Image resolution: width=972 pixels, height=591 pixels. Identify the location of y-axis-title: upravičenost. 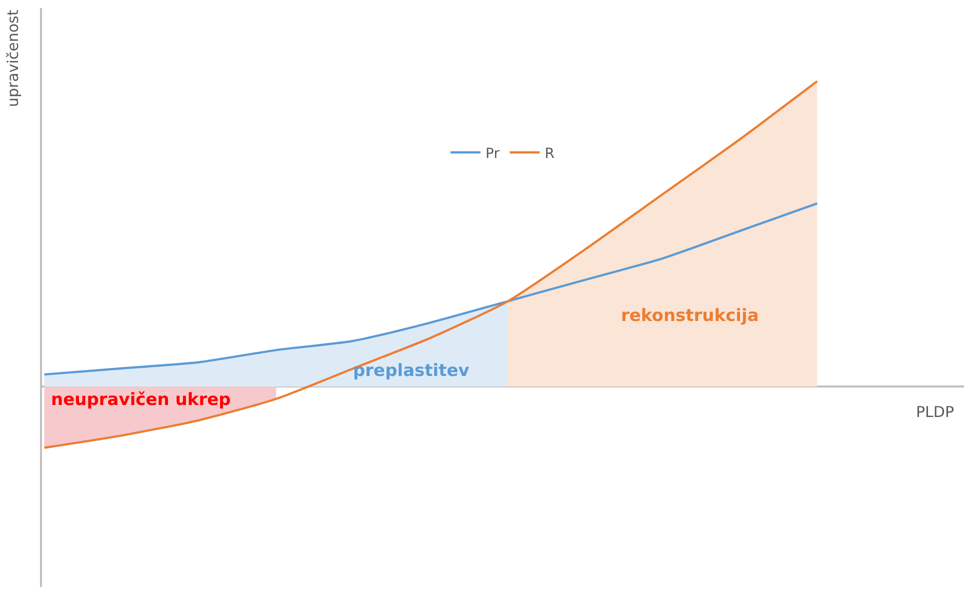
(13, 59).